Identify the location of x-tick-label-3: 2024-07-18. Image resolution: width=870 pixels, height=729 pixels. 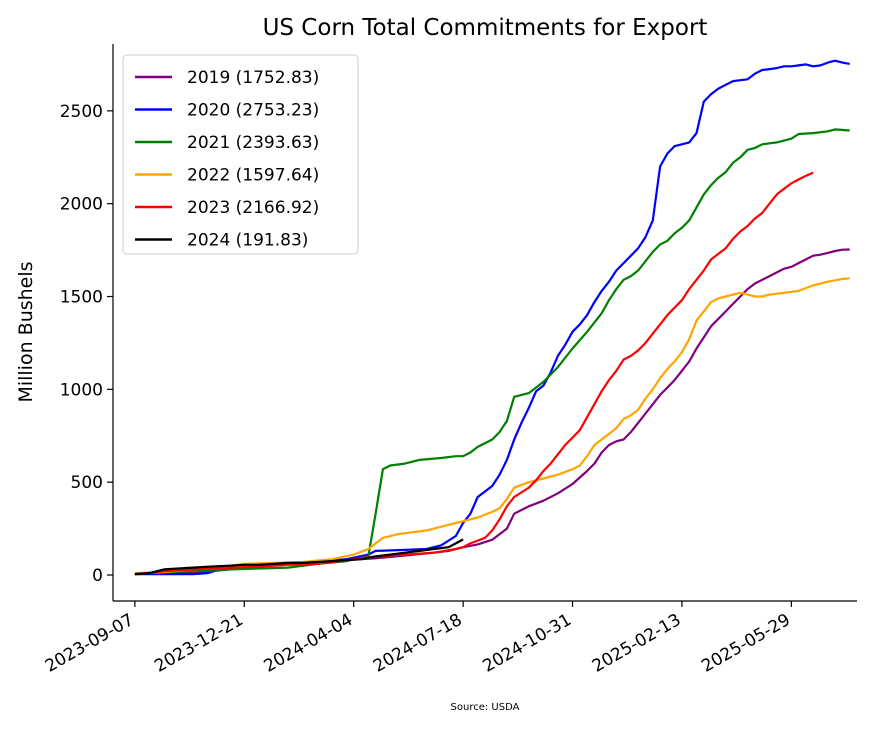
(418, 643).